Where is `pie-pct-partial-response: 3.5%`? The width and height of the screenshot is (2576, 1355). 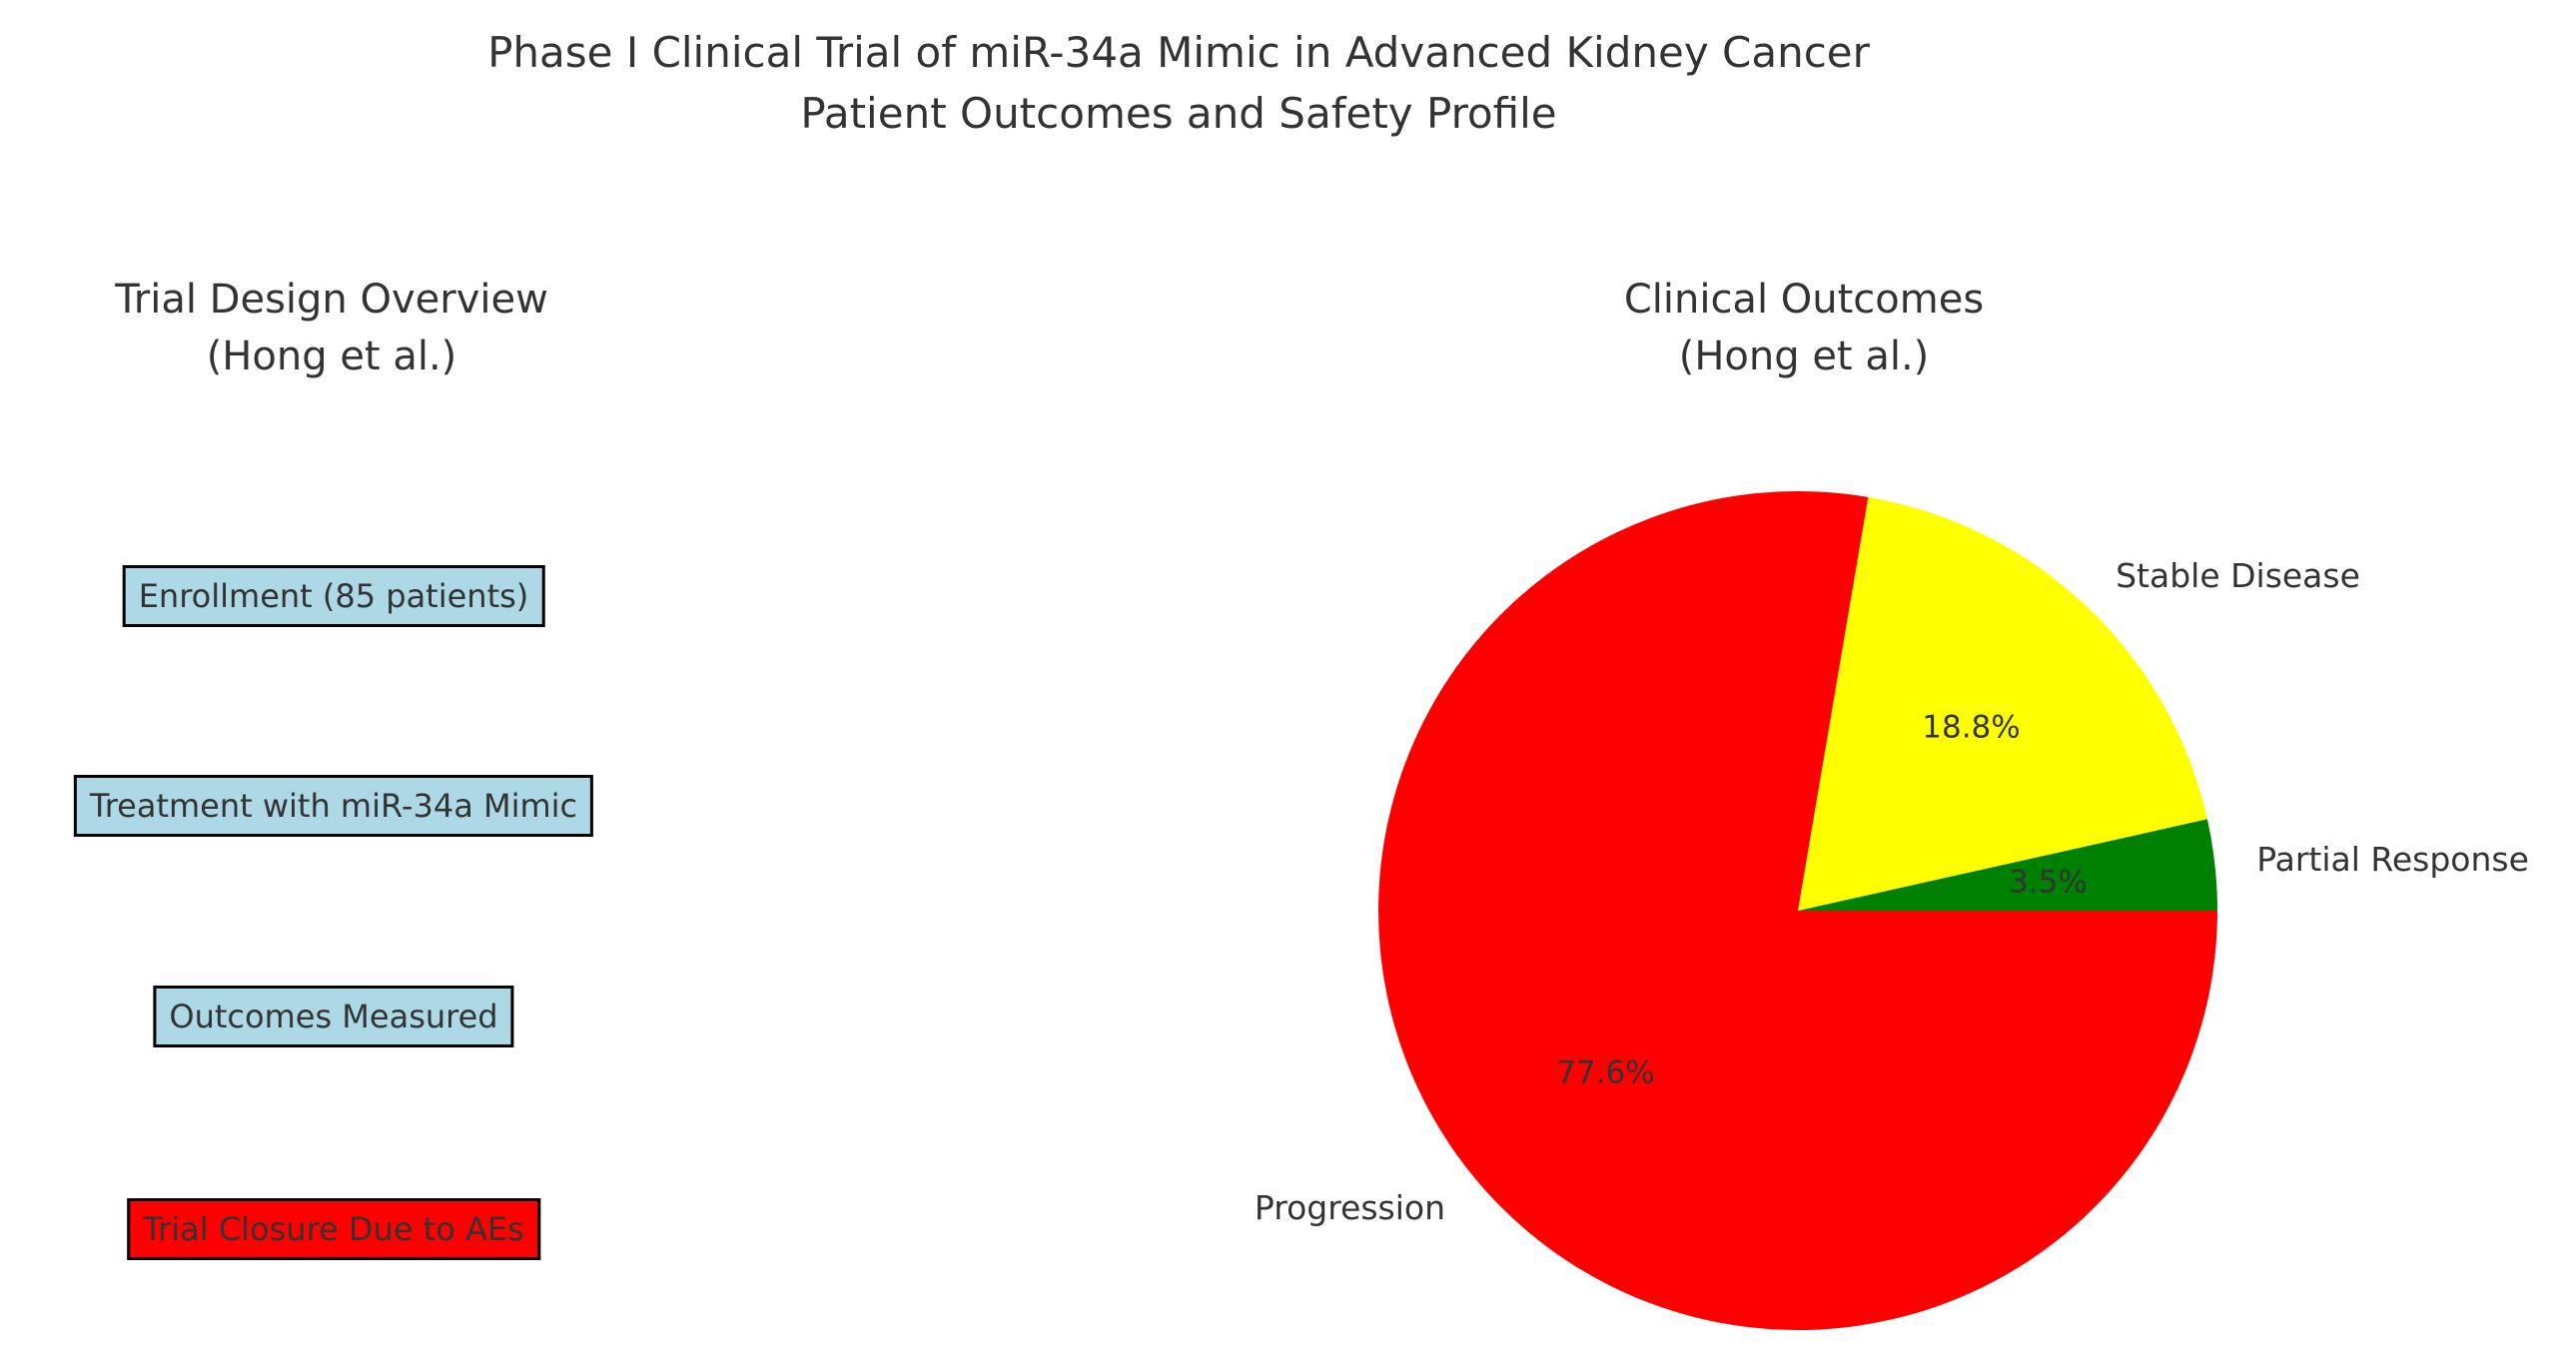
pie-pct-partial-response: 3.5% is located at coordinates (2048, 882).